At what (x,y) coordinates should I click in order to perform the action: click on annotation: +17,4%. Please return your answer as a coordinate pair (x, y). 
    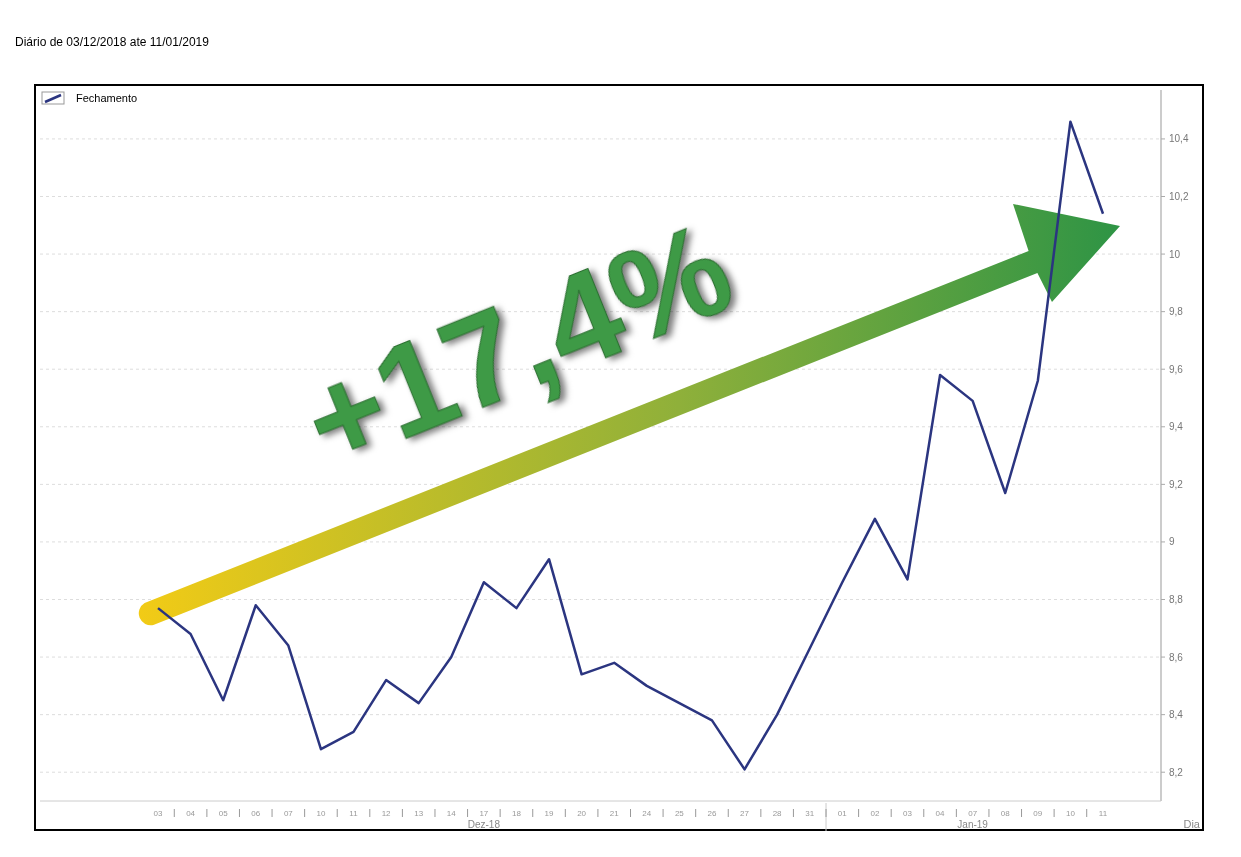
    Looking at the image, I should click on (517, 345).